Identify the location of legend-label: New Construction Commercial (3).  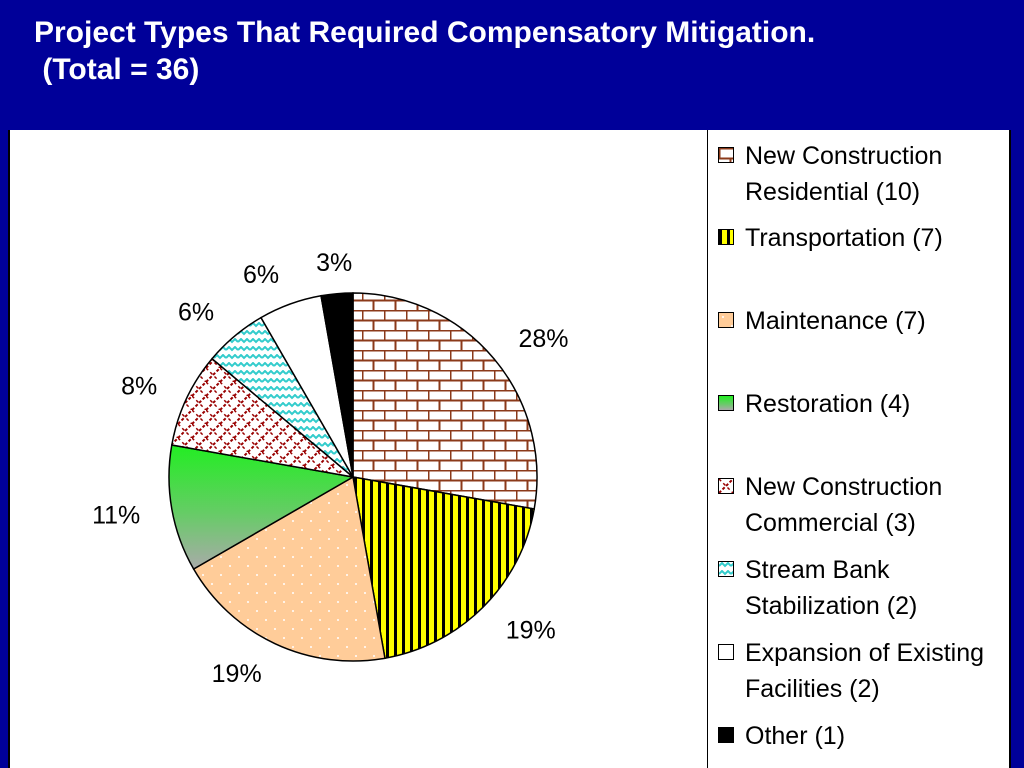
(844, 505).